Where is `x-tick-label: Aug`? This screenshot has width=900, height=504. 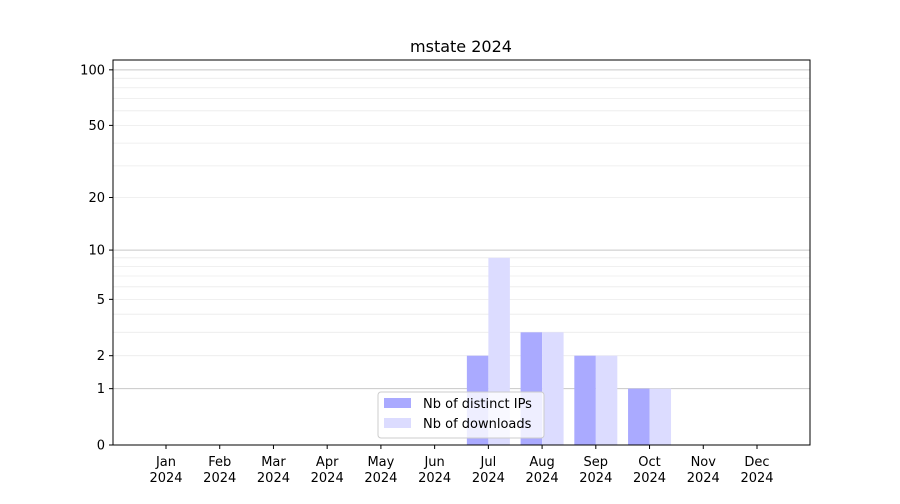 x-tick-label: Aug is located at coordinates (541, 462).